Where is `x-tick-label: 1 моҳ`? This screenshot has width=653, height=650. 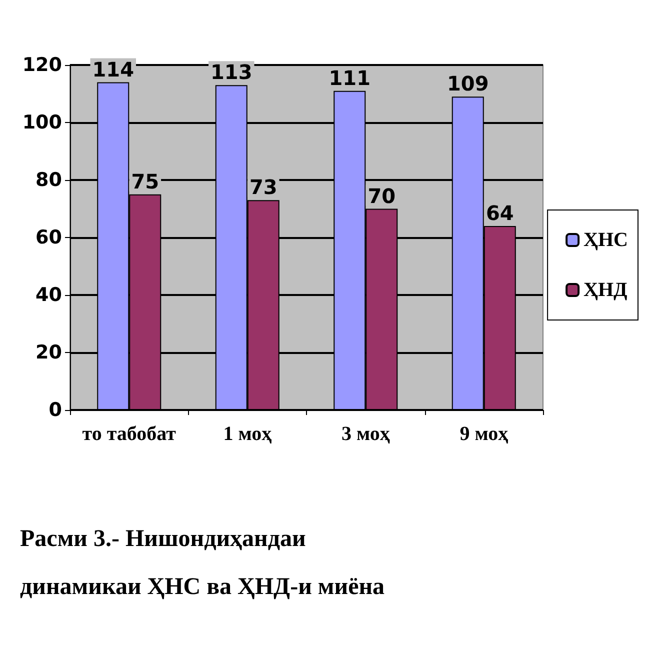 x-tick-label: 1 моҳ is located at coordinates (247, 434).